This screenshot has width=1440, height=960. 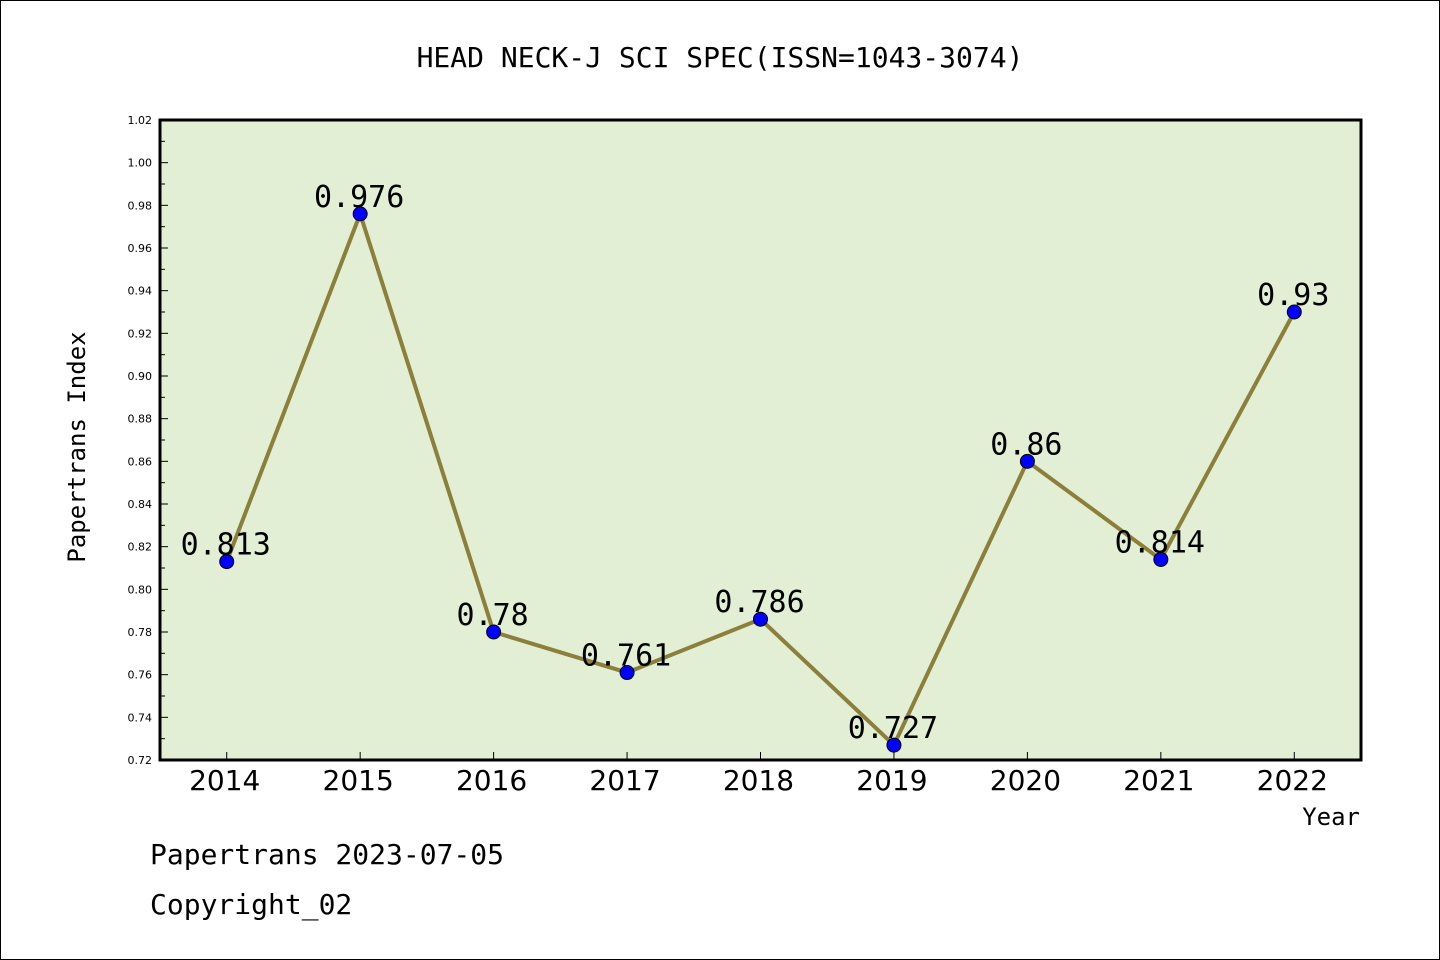 I want to click on data-point-2020, so click(x=1027, y=461).